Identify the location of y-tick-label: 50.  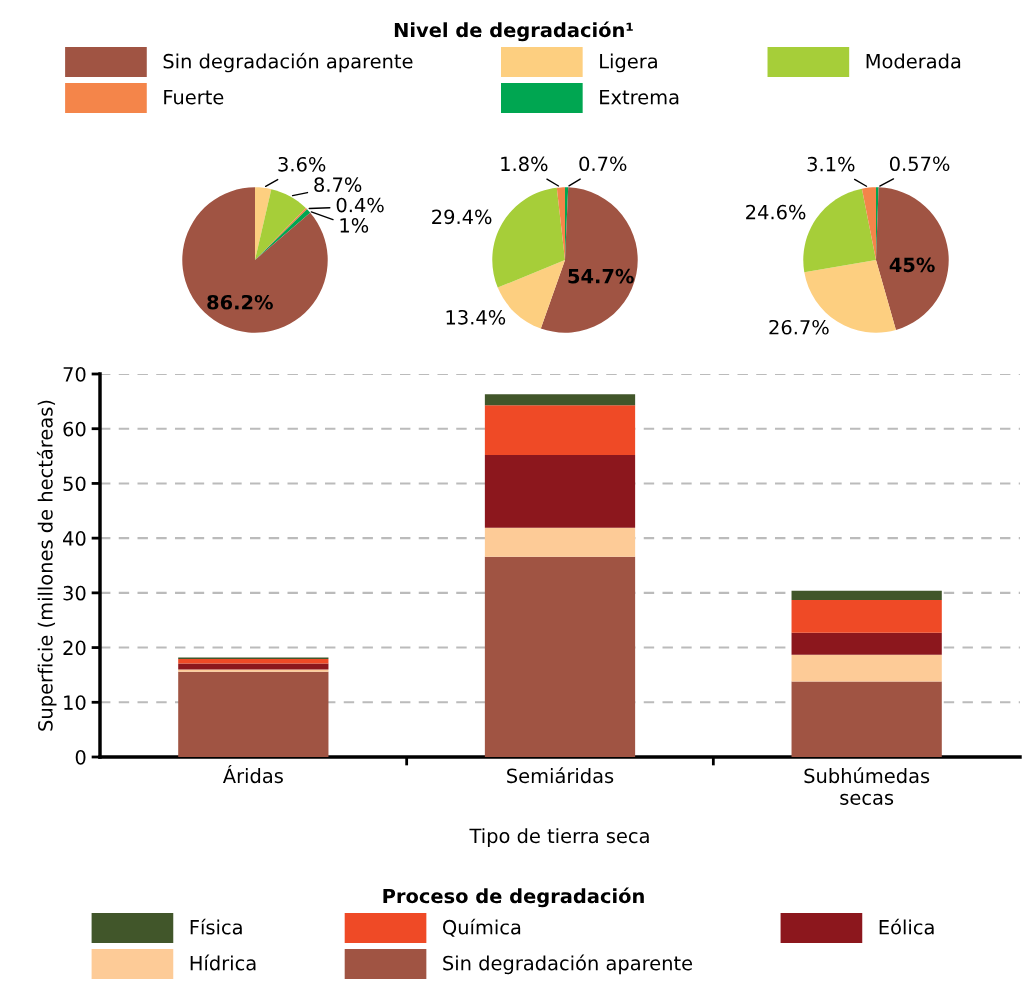
(74, 484).